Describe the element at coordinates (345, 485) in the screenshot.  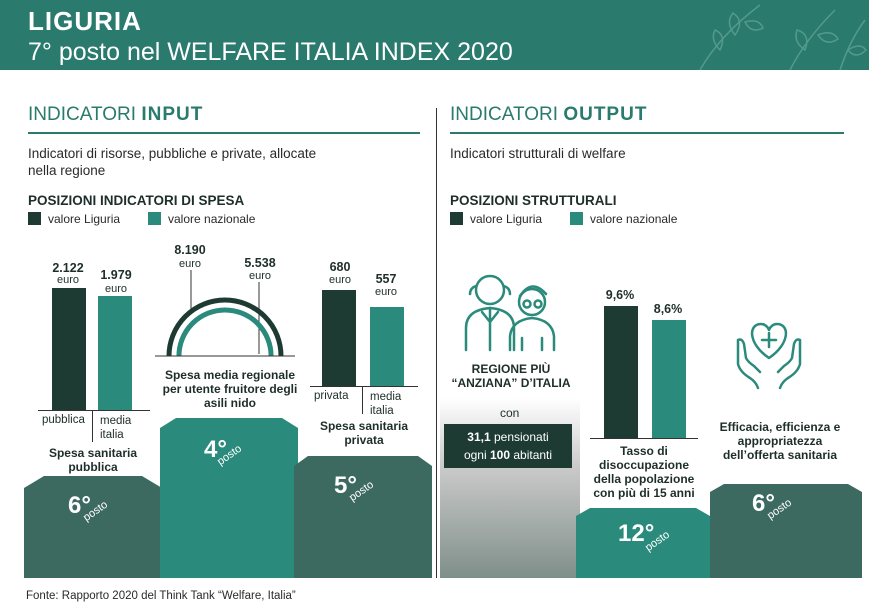
I see `rank-number: 5°` at that location.